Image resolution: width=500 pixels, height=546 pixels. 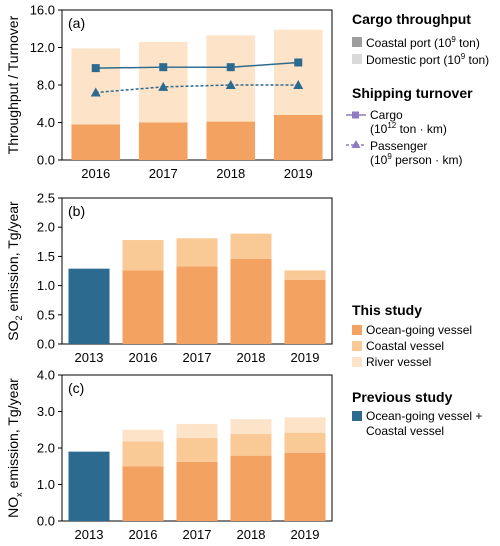 What do you see at coordinates (427, 160) in the screenshot?
I see `legend-passenger-unit-b: person · km)` at bounding box center [427, 160].